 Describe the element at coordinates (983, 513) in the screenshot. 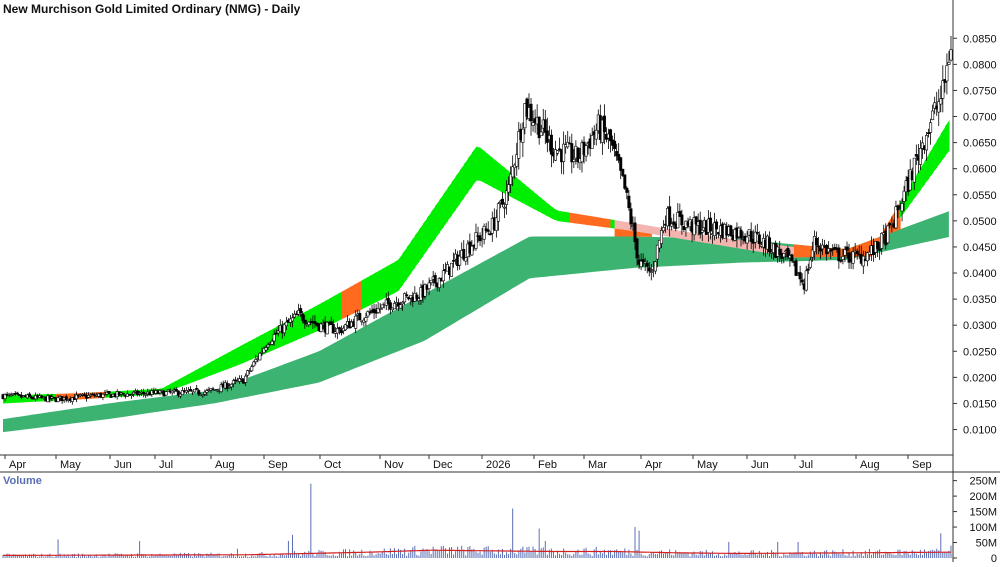

I see `volume-tick-label: 150M` at that location.